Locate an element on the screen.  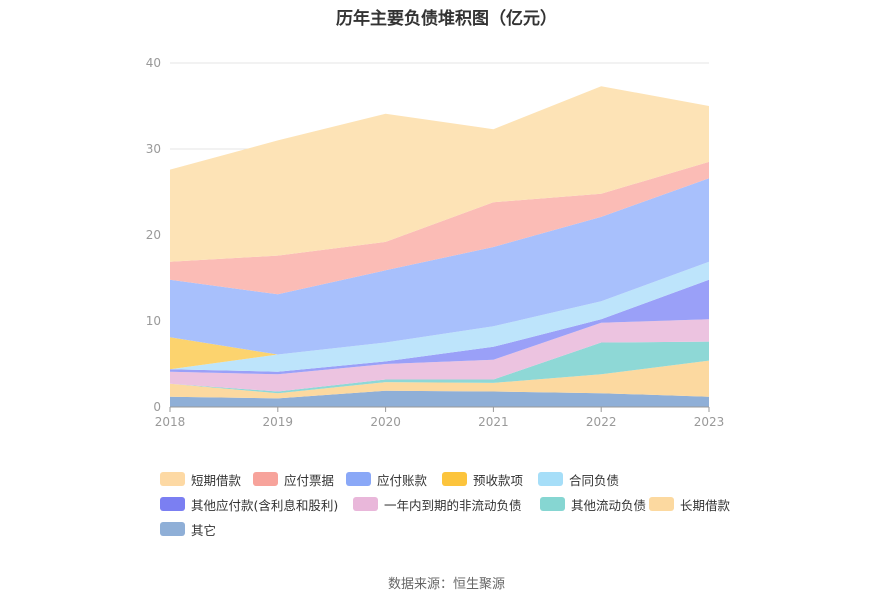
legend-label: 其它 is located at coordinates (204, 530).